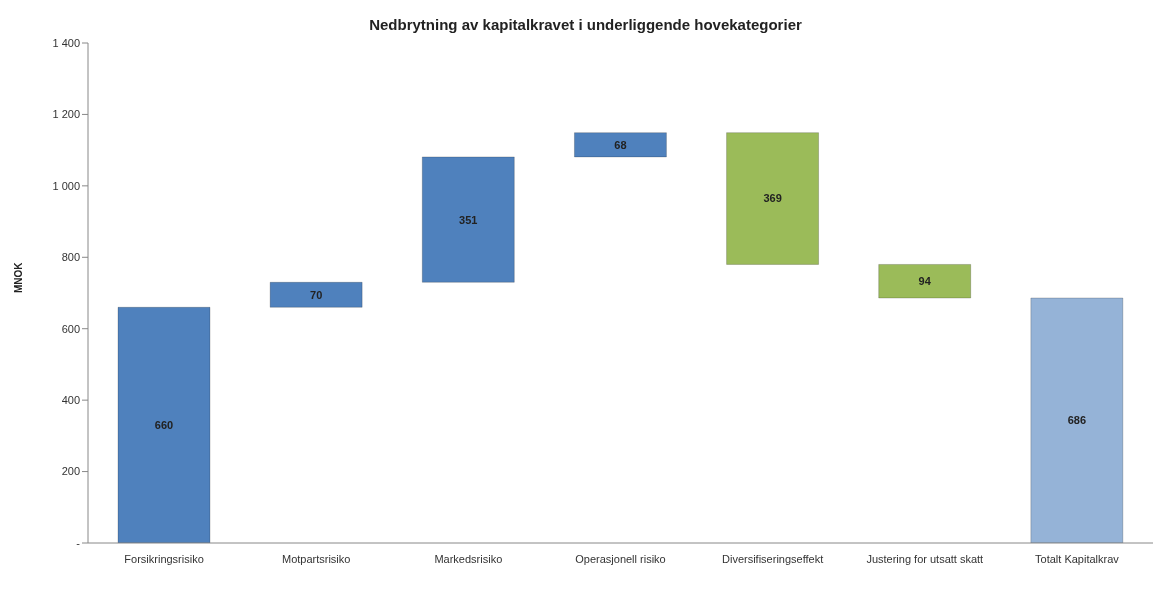 The image size is (1171, 605). Describe the element at coordinates (316, 559) in the screenshot. I see `x-tick-label: Motpartsrisiko` at that location.